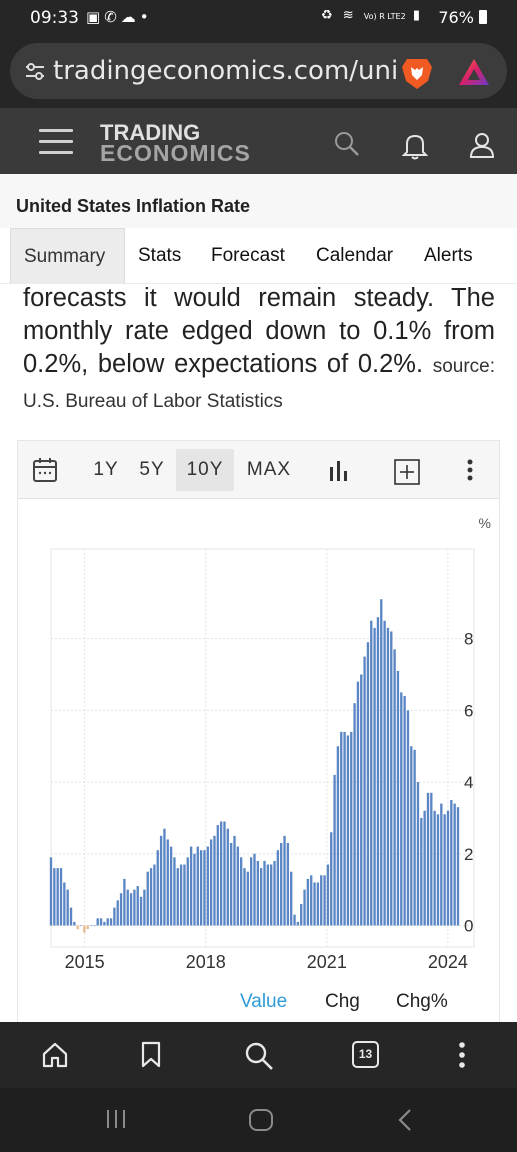 This screenshot has height=1152, width=517. What do you see at coordinates (56, 142) in the screenshot?
I see `menu-icon` at bounding box center [56, 142].